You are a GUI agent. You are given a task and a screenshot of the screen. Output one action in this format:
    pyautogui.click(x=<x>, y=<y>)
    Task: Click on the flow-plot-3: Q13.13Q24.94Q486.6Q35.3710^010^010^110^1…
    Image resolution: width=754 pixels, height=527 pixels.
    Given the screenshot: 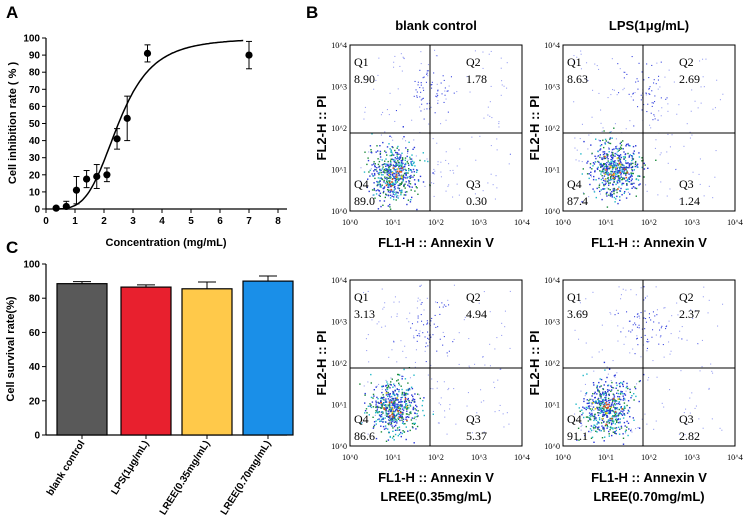 What is the action you would take?
    pyautogui.click(x=422, y=390)
    